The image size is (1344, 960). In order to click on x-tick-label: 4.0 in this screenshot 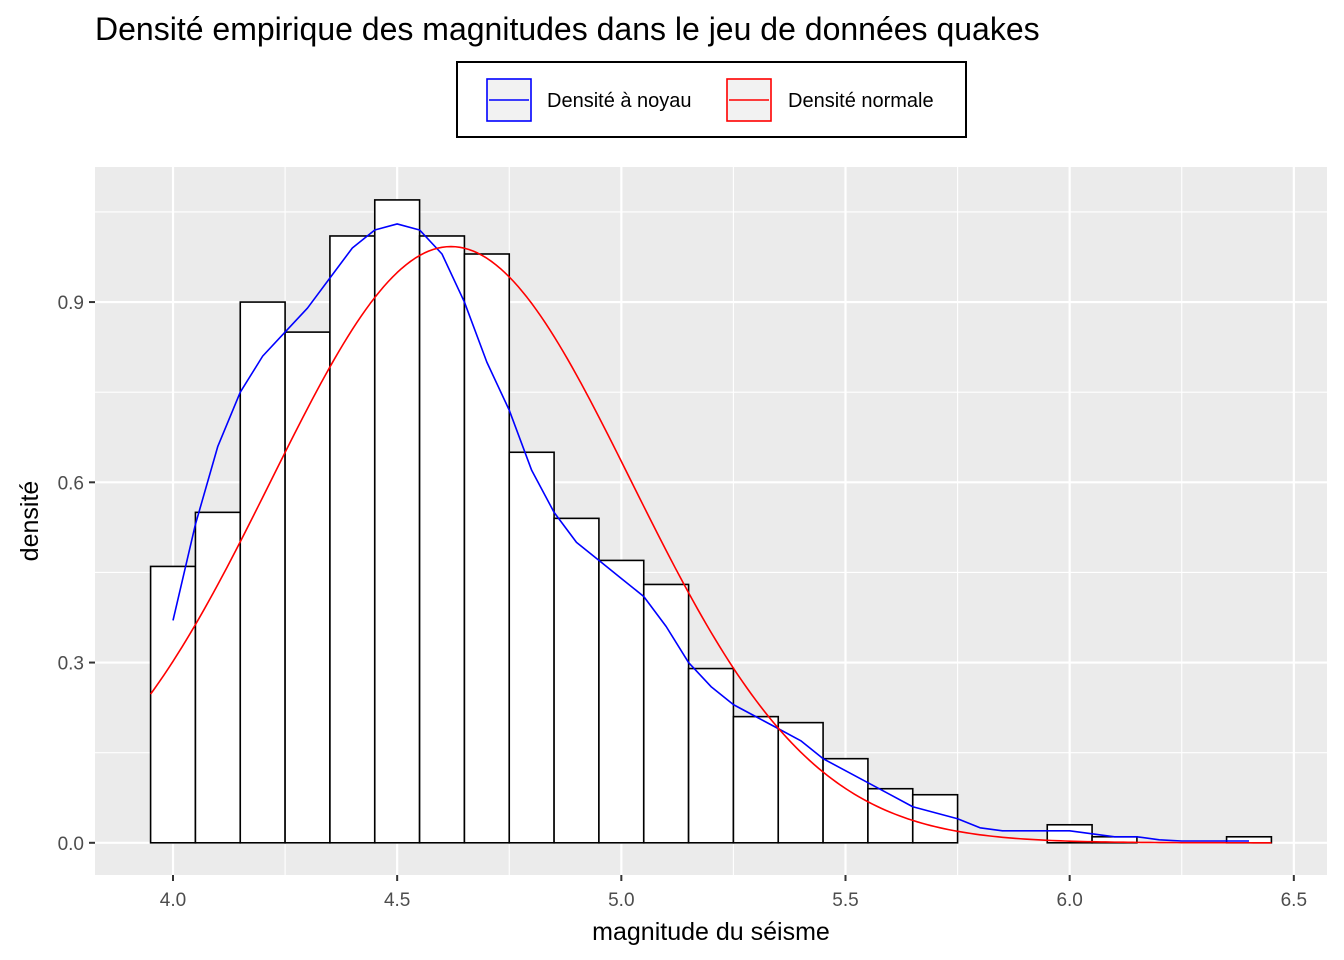, I will do `click(173, 900)`.